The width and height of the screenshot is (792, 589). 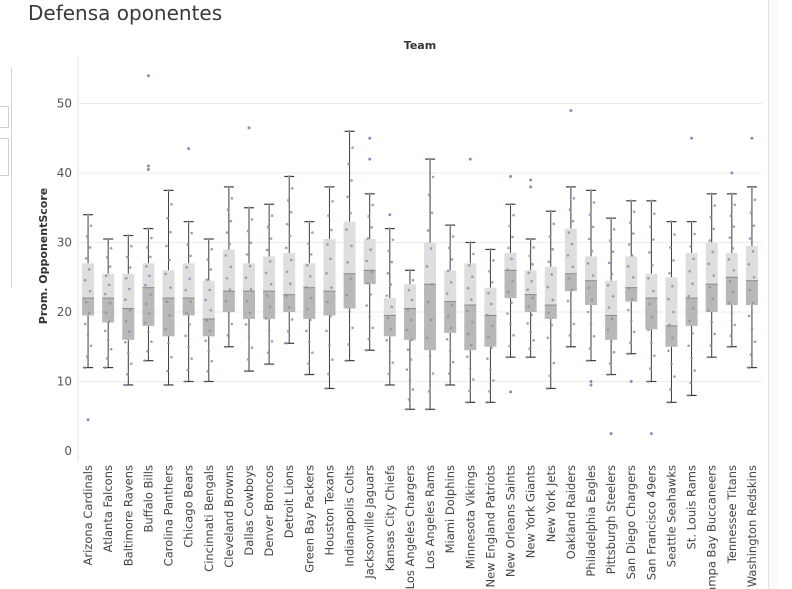 What do you see at coordinates (64, 243) in the screenshot?
I see `y-tick-label: 30` at bounding box center [64, 243].